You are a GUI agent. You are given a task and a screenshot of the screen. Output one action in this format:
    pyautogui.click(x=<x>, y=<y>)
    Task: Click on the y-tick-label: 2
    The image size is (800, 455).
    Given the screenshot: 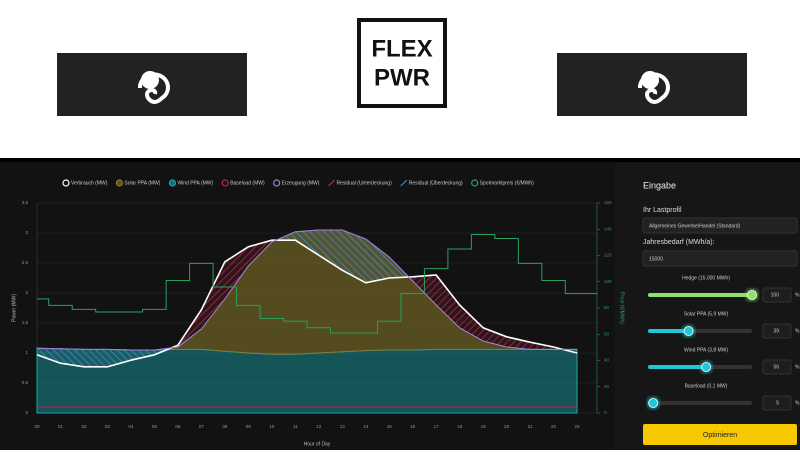 What is the action you would take?
    pyautogui.click(x=26, y=292)
    